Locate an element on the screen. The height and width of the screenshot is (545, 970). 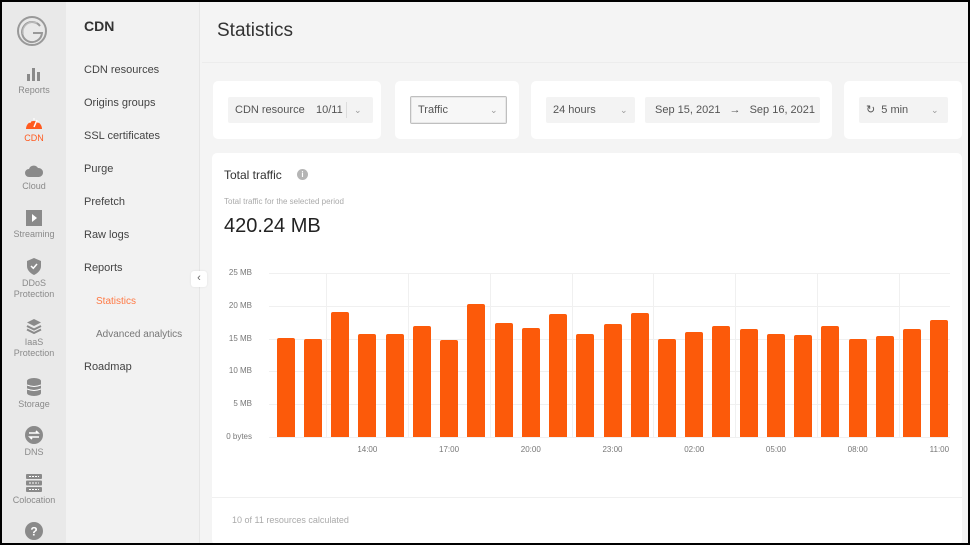
refresh-interval-select: ↻ 5 min ⌄ is located at coordinates (903, 110).